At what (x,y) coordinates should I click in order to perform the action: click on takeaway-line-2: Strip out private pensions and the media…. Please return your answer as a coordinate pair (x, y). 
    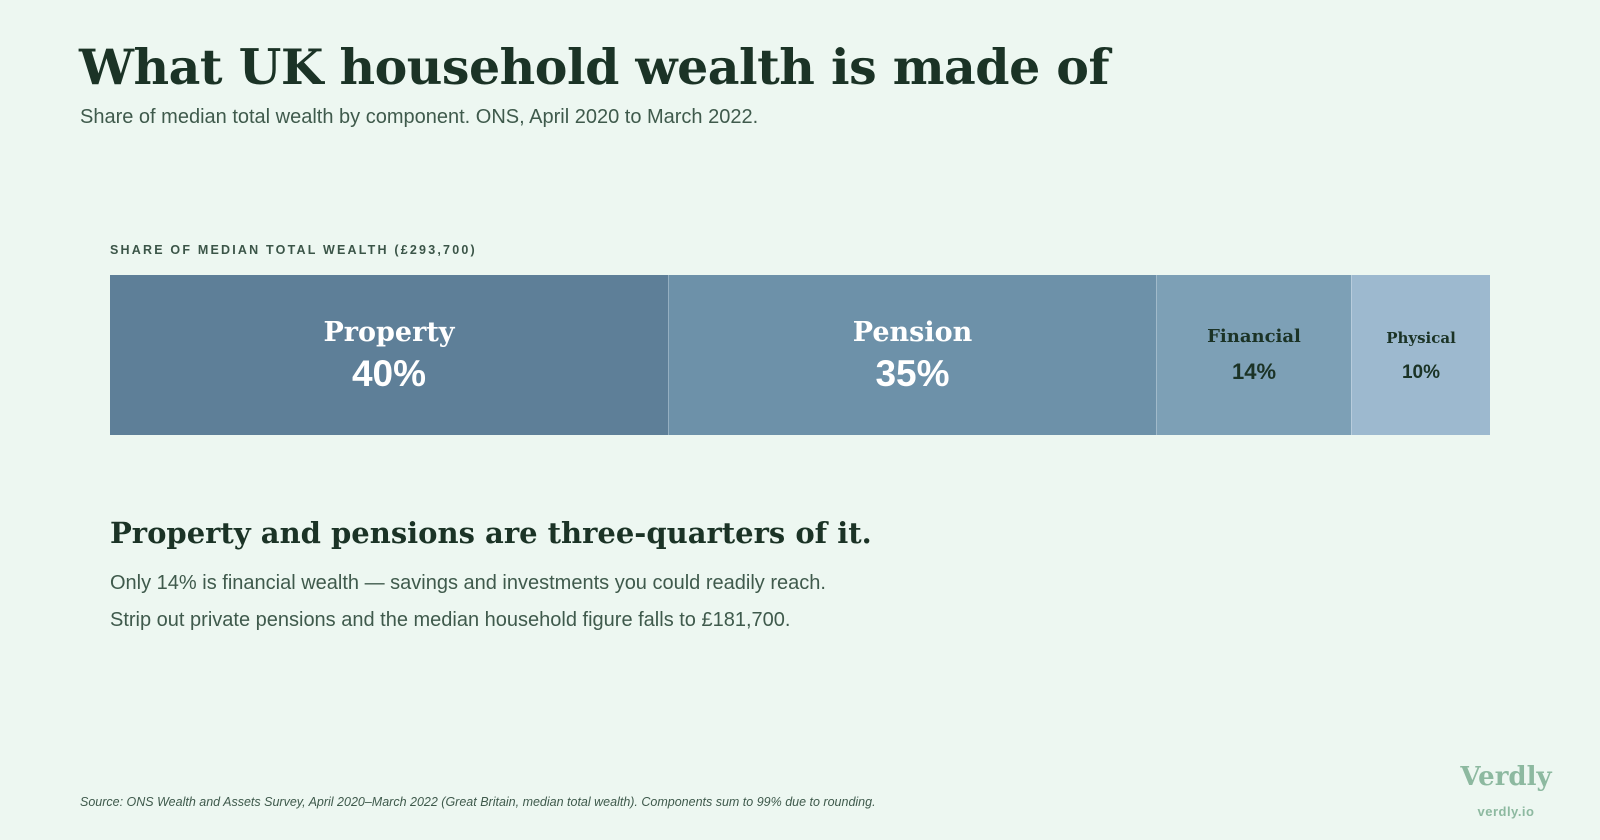
    Looking at the image, I should click on (450, 620).